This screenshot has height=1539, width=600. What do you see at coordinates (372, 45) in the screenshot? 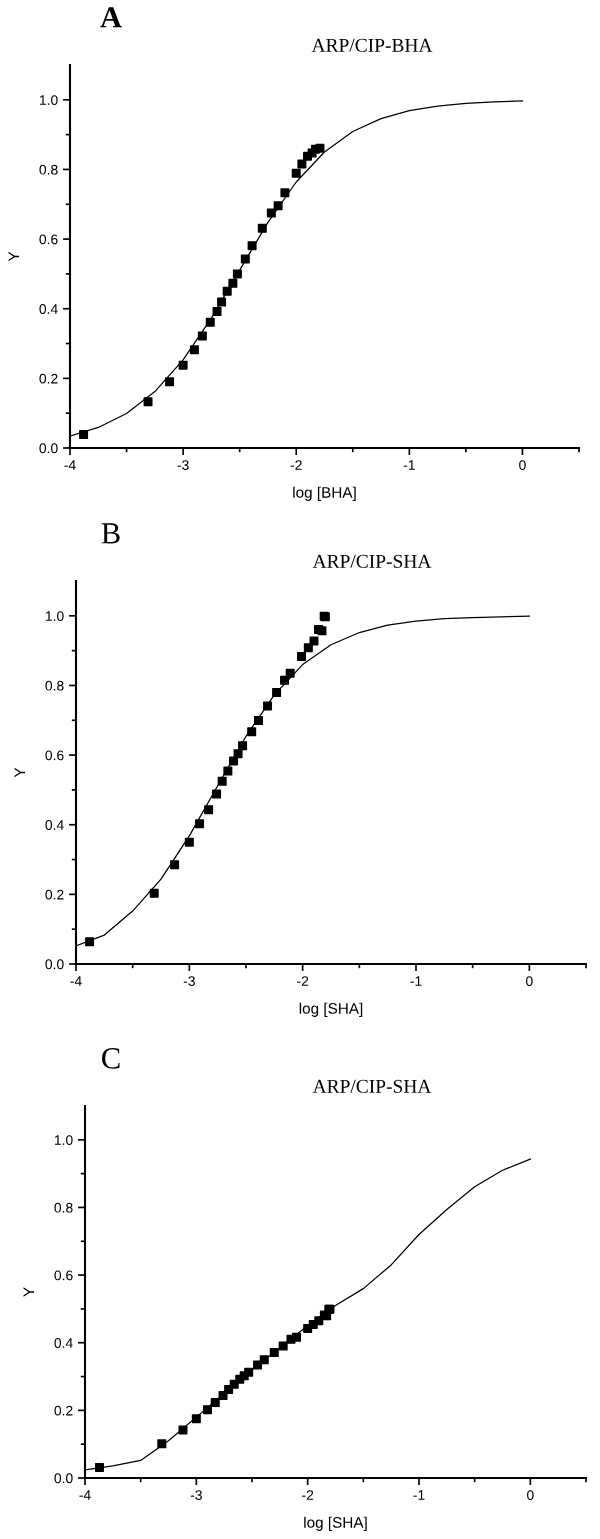
I see `chart-title: ARP/CIP-BHA` at bounding box center [372, 45].